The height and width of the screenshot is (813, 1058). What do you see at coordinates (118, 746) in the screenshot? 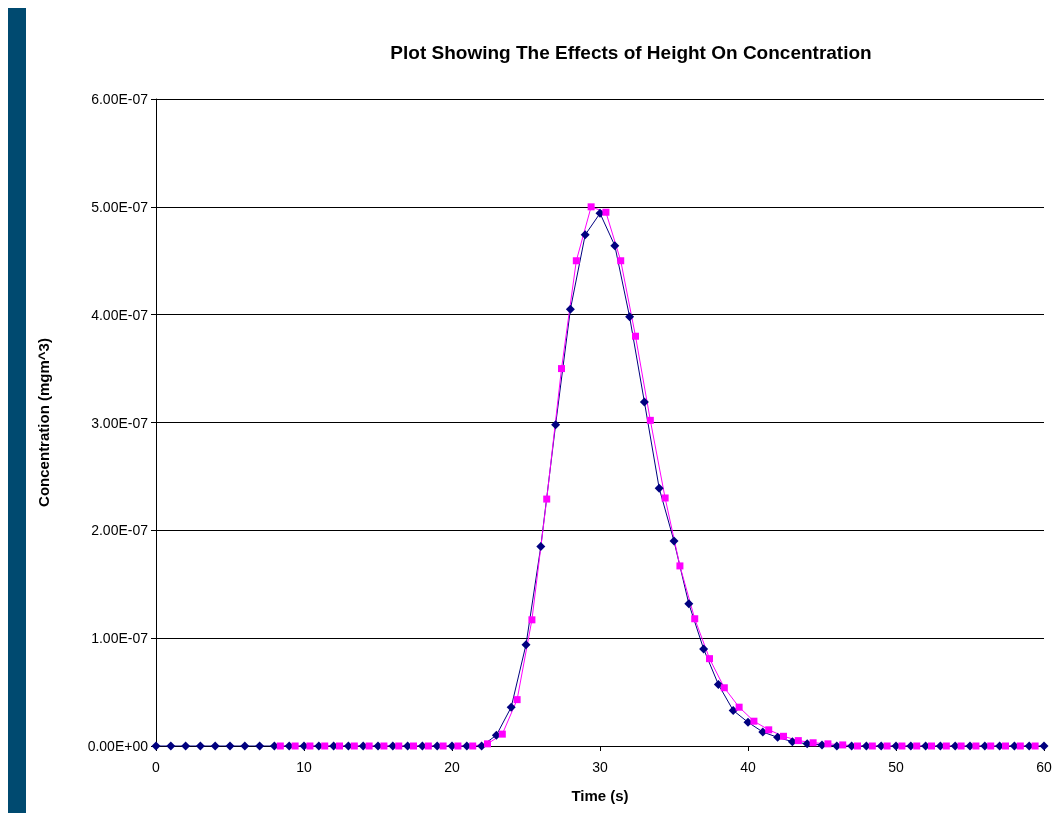
I see `y-tick-label: 0.00E+00` at bounding box center [118, 746].